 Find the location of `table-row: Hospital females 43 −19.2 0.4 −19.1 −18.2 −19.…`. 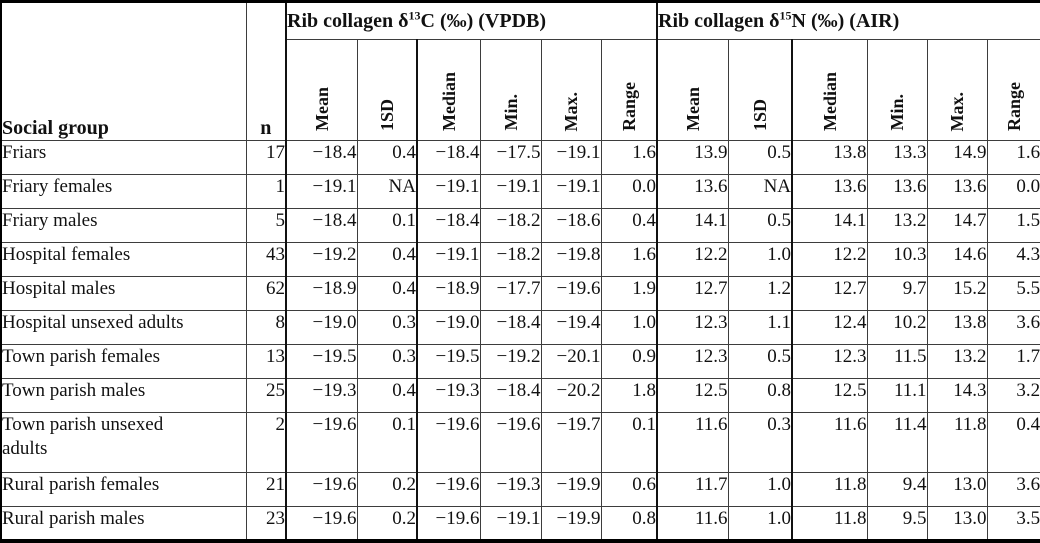

table-row: Hospital females 43 −19.2 0.4 −19.1 −18.2 −19.… is located at coordinates (520, 259).